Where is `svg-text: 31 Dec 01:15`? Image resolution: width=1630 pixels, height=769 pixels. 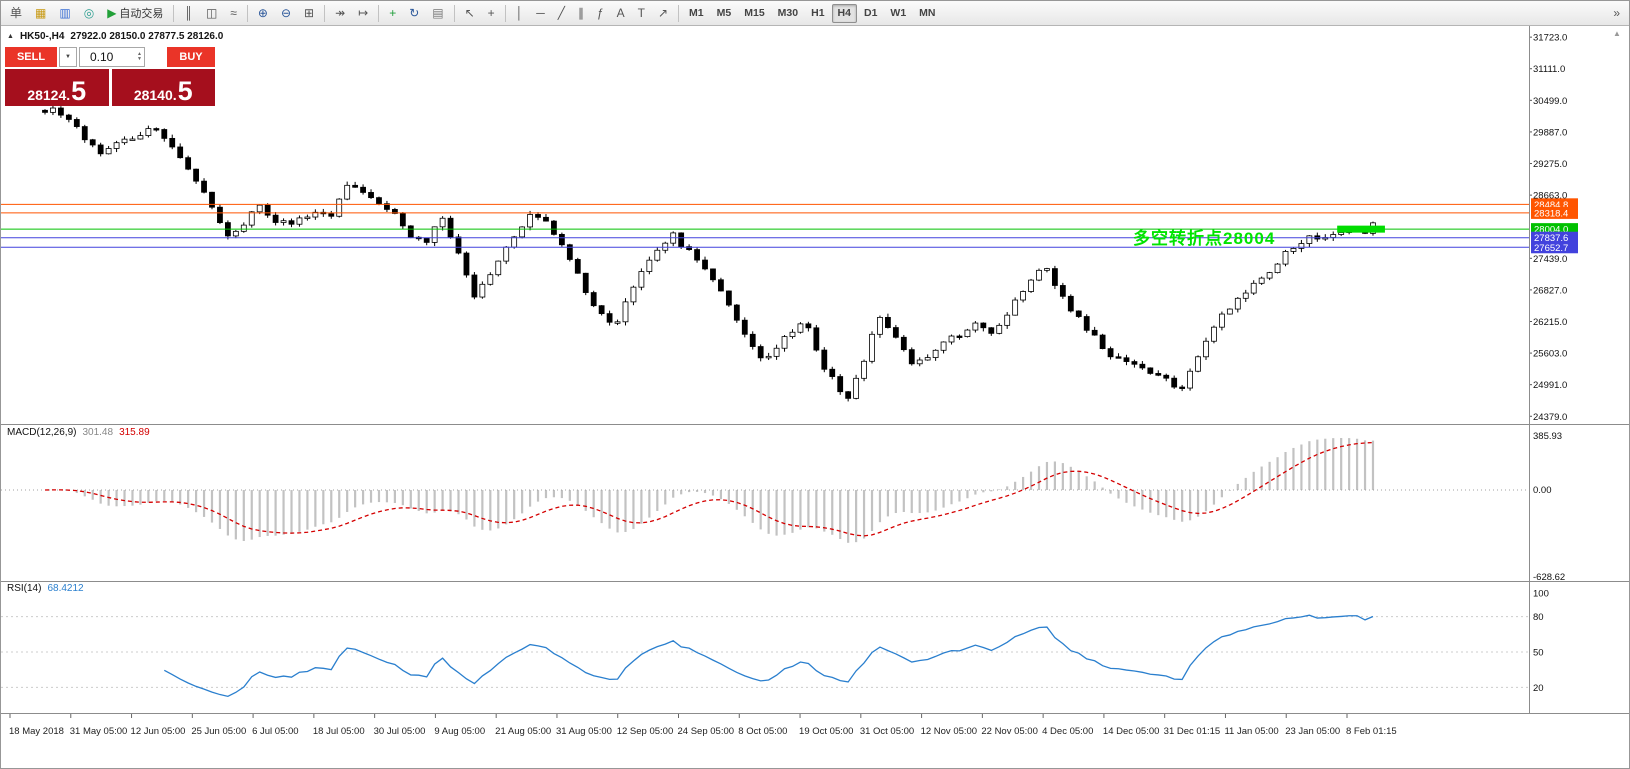
svg-text: 31 Dec 01:15 is located at coordinates (1192, 731).